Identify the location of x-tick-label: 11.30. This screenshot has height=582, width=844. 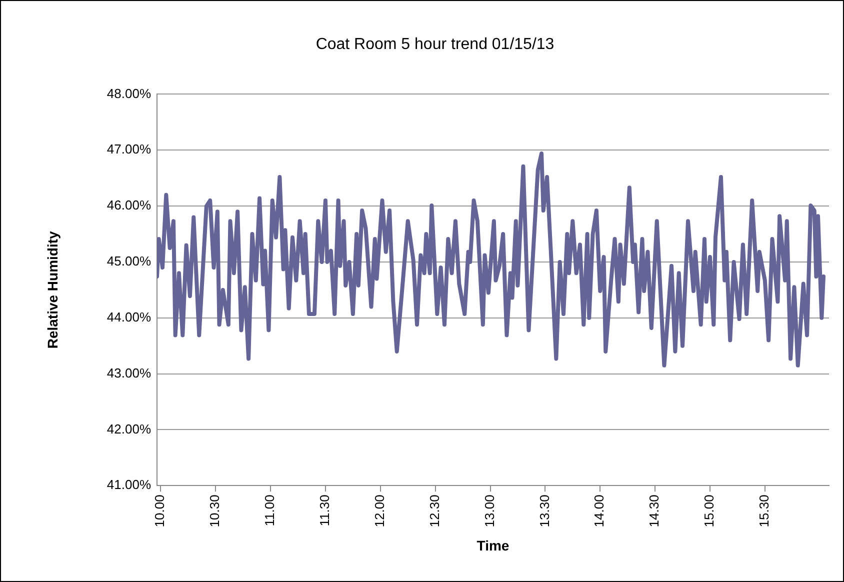
(324, 510).